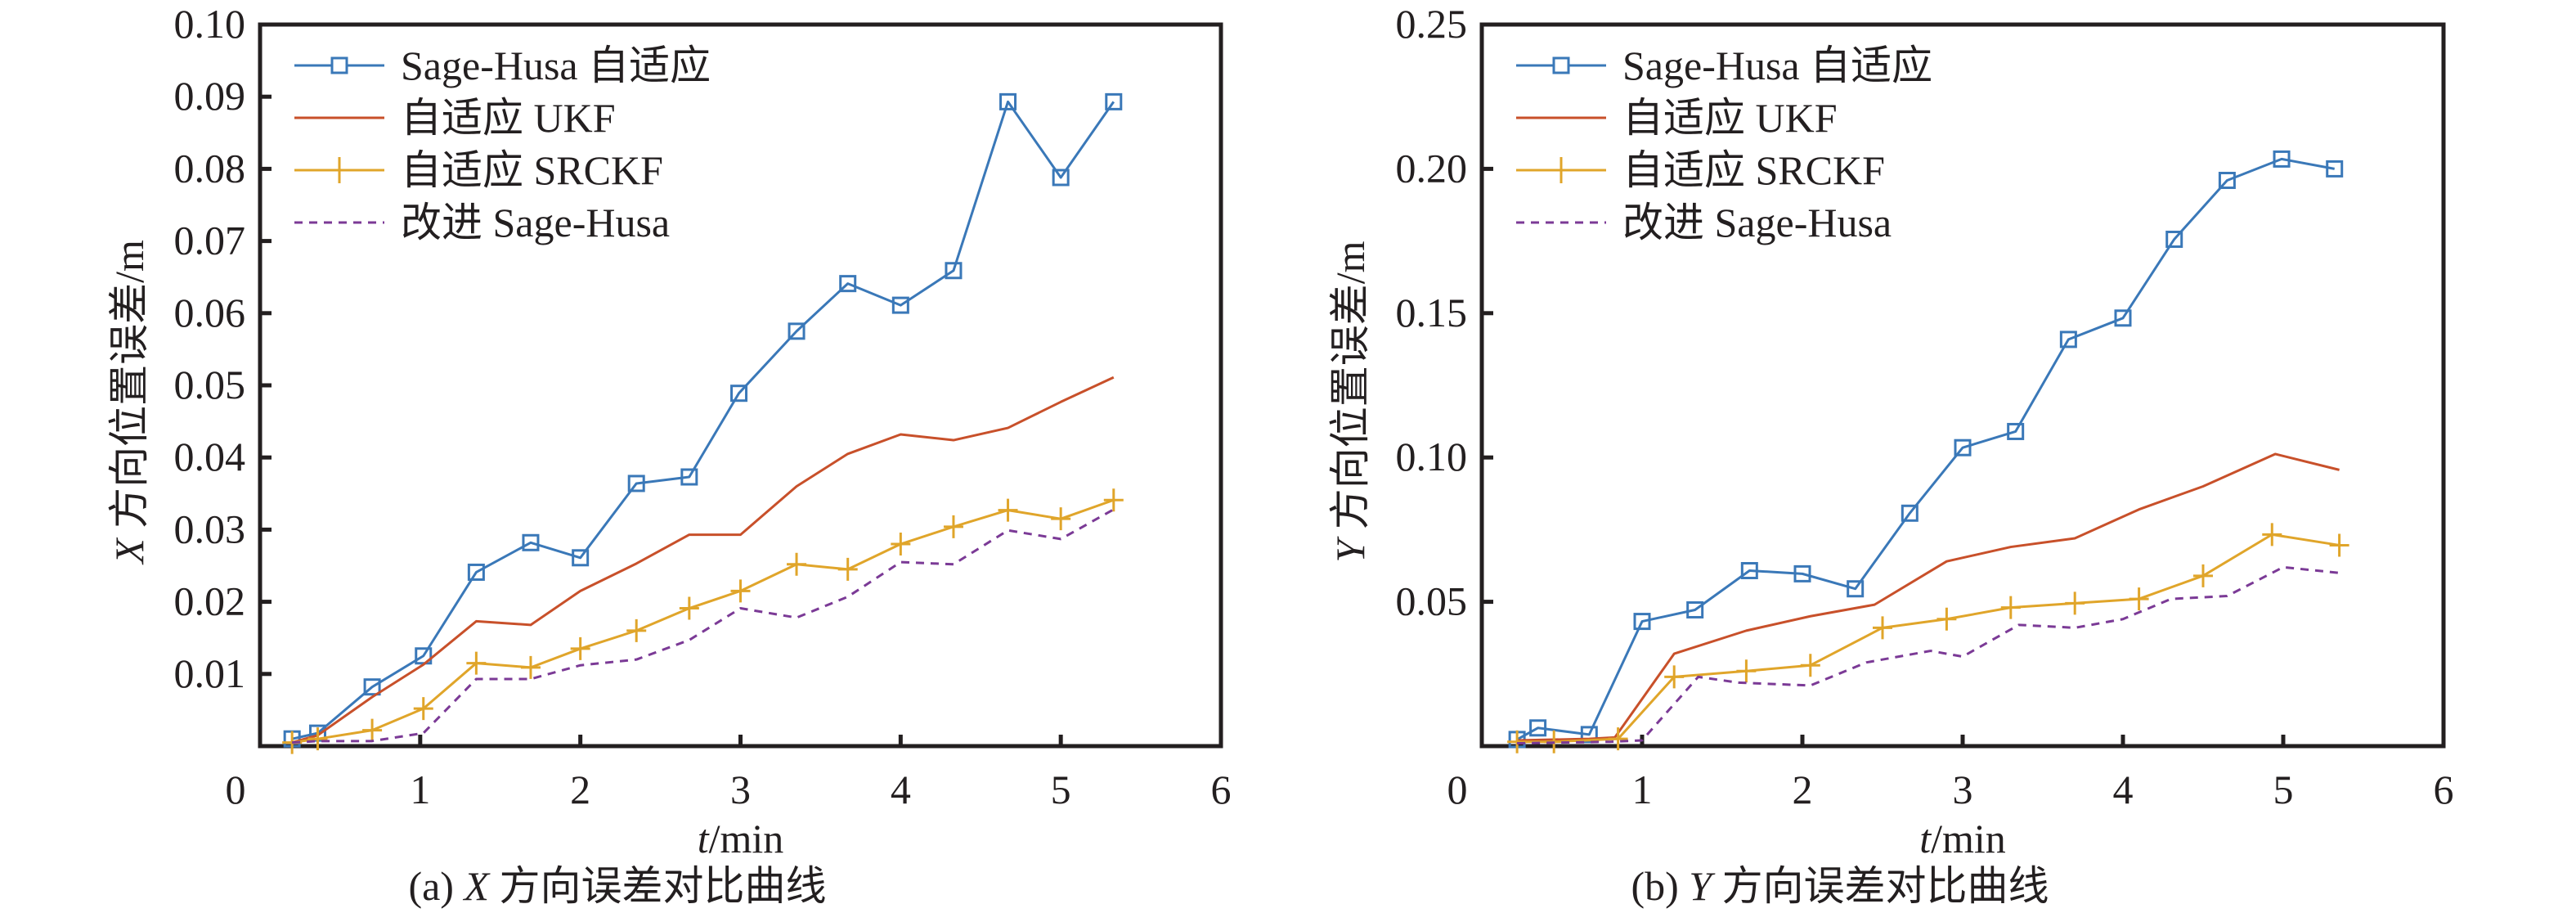  What do you see at coordinates (580, 789) in the screenshot?
I see `x-tick-label: 2` at bounding box center [580, 789].